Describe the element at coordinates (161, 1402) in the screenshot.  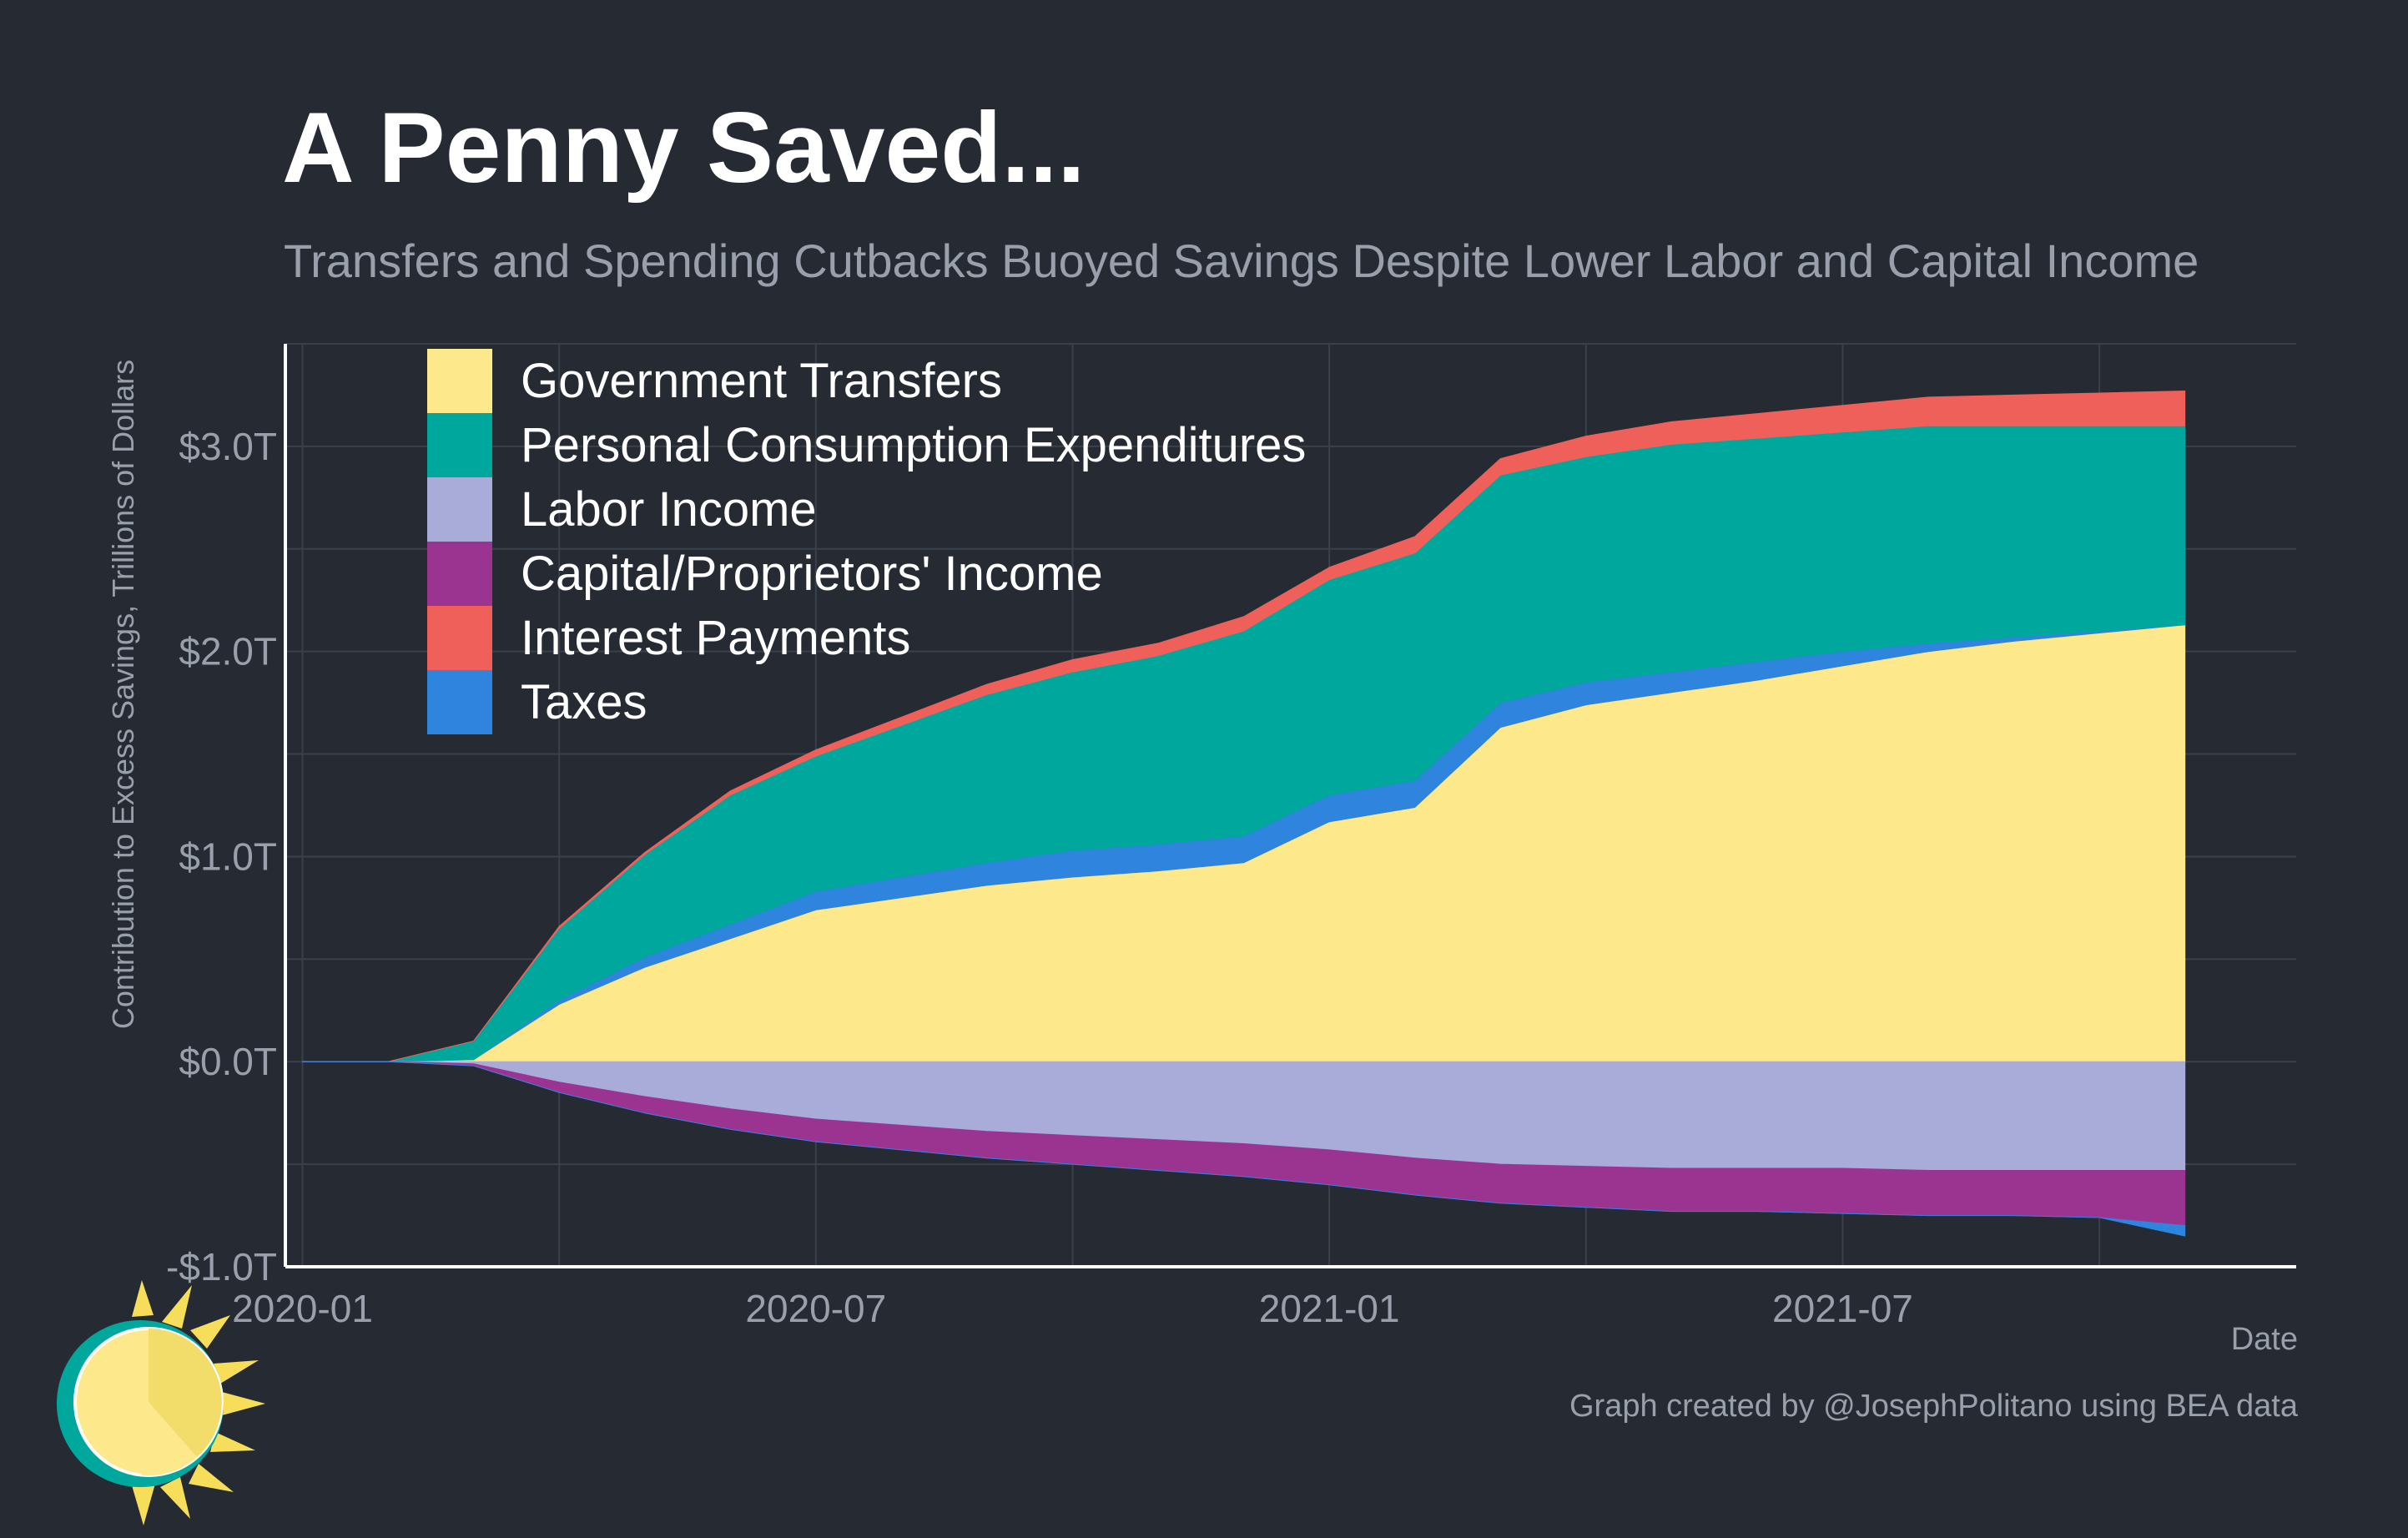
I see `sun-logo-icon` at that location.